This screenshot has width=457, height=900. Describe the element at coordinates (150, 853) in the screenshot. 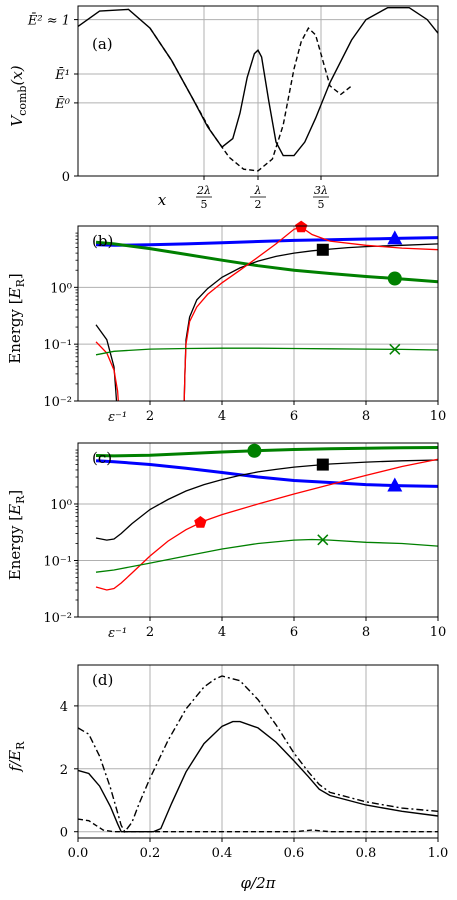

I see `x-tick-label: 0.2` at that location.